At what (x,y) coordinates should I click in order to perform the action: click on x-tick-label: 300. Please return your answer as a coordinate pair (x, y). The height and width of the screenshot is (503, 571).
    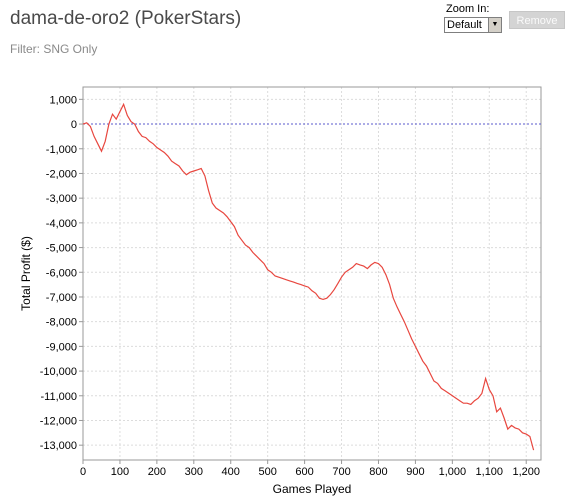
    Looking at the image, I should click on (194, 472).